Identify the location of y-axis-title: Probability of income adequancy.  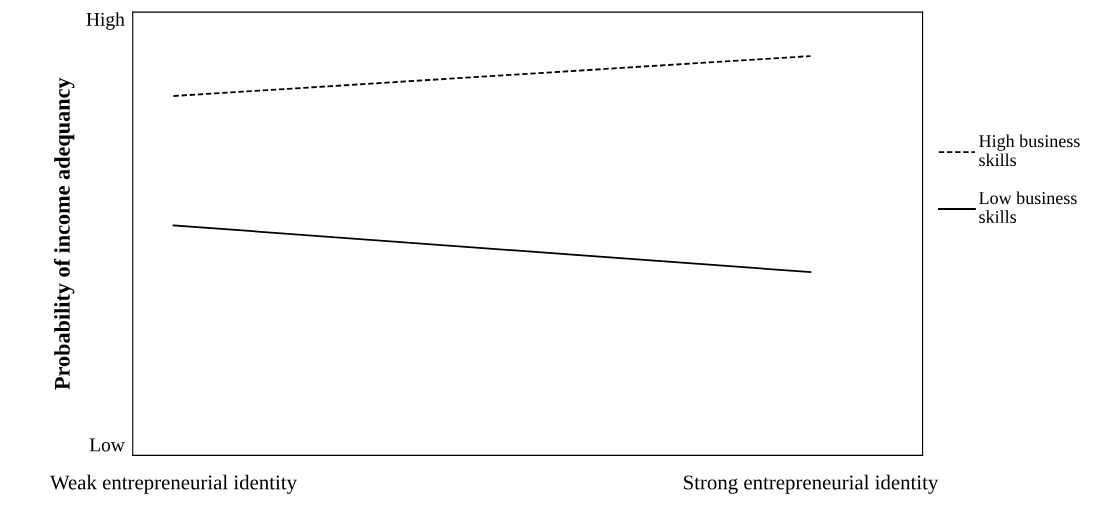
(64, 233).